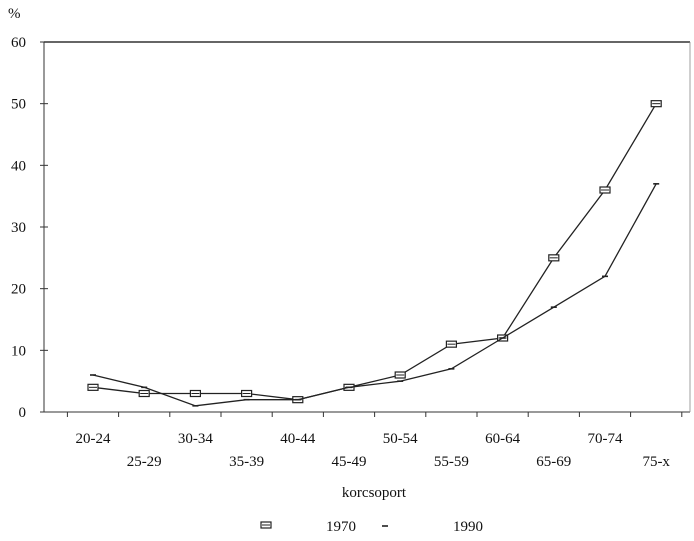 This screenshot has width=694, height=541. I want to click on x-tick-label: 70-74, so click(605, 439).